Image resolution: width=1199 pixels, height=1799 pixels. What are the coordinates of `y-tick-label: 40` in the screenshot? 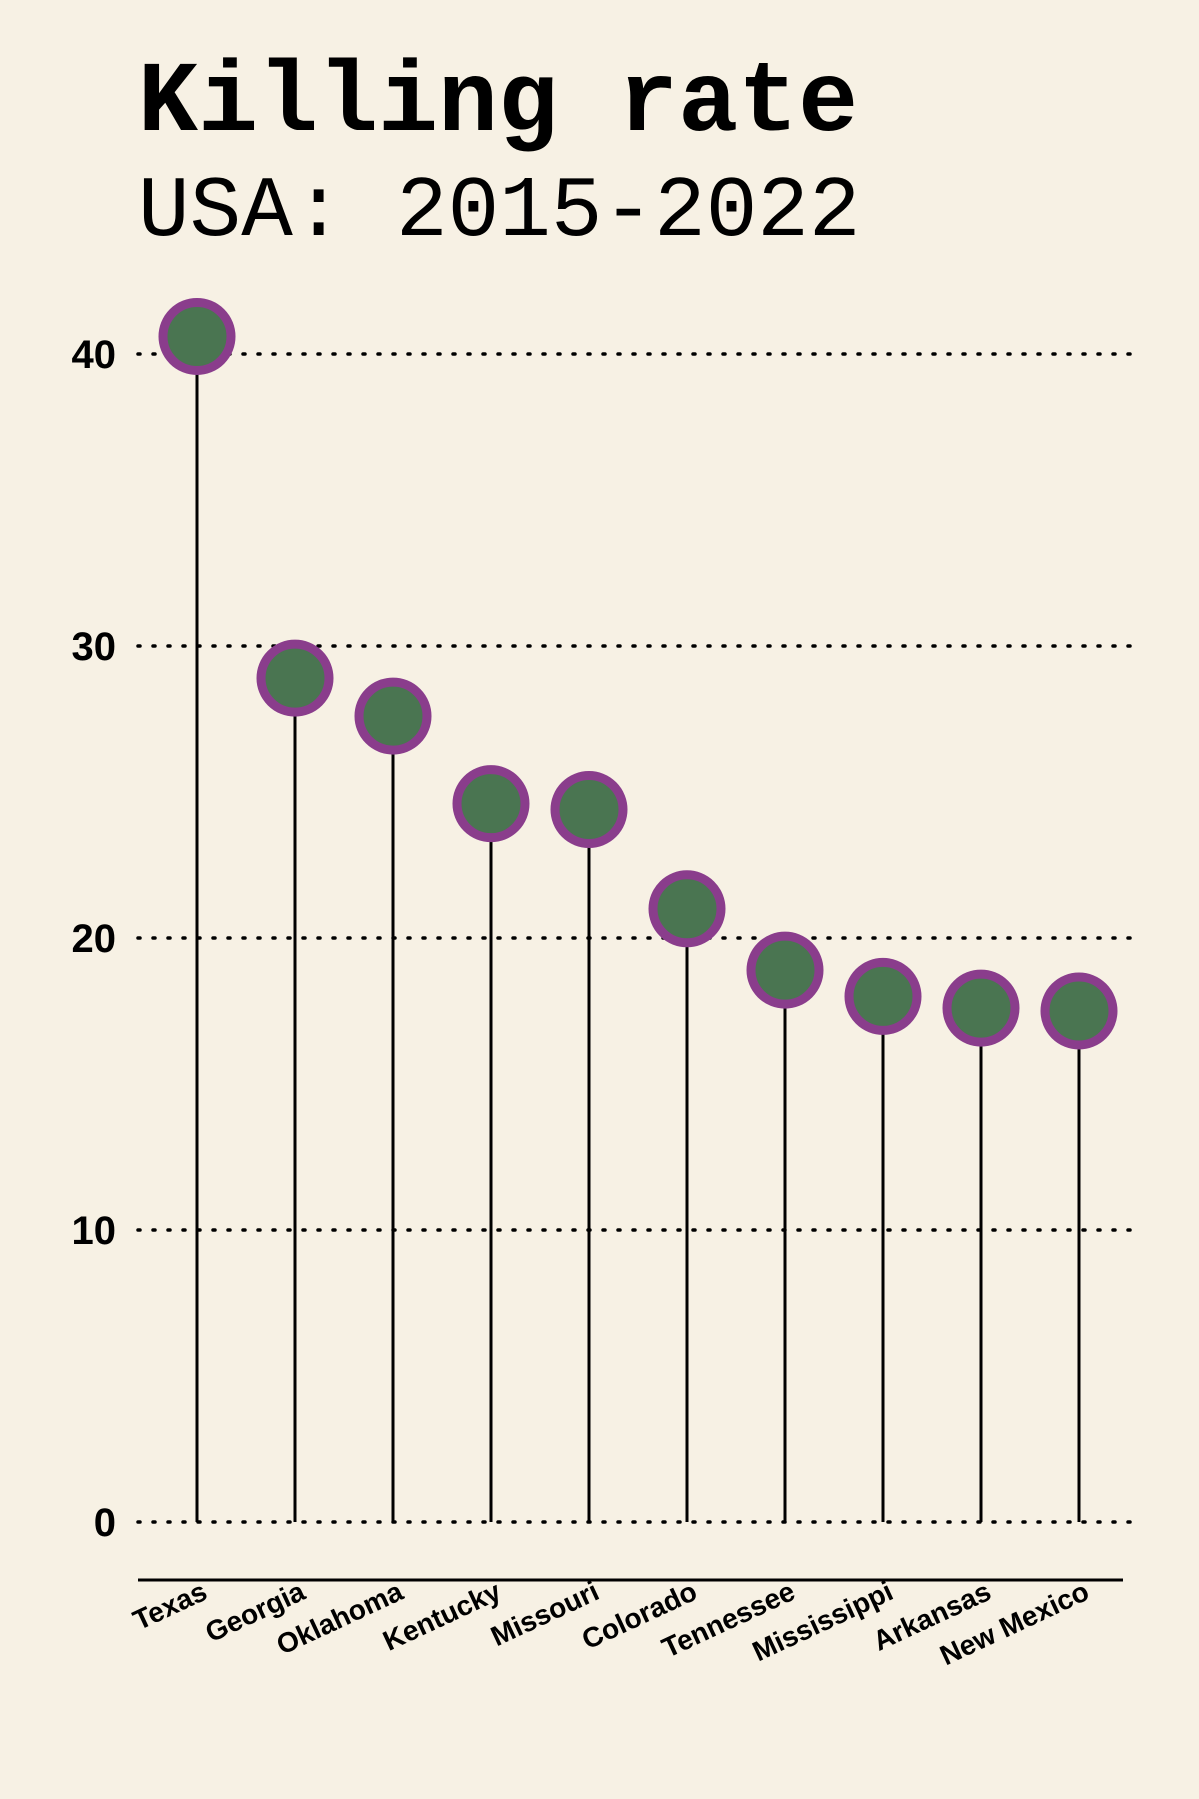 It's located at (94, 355).